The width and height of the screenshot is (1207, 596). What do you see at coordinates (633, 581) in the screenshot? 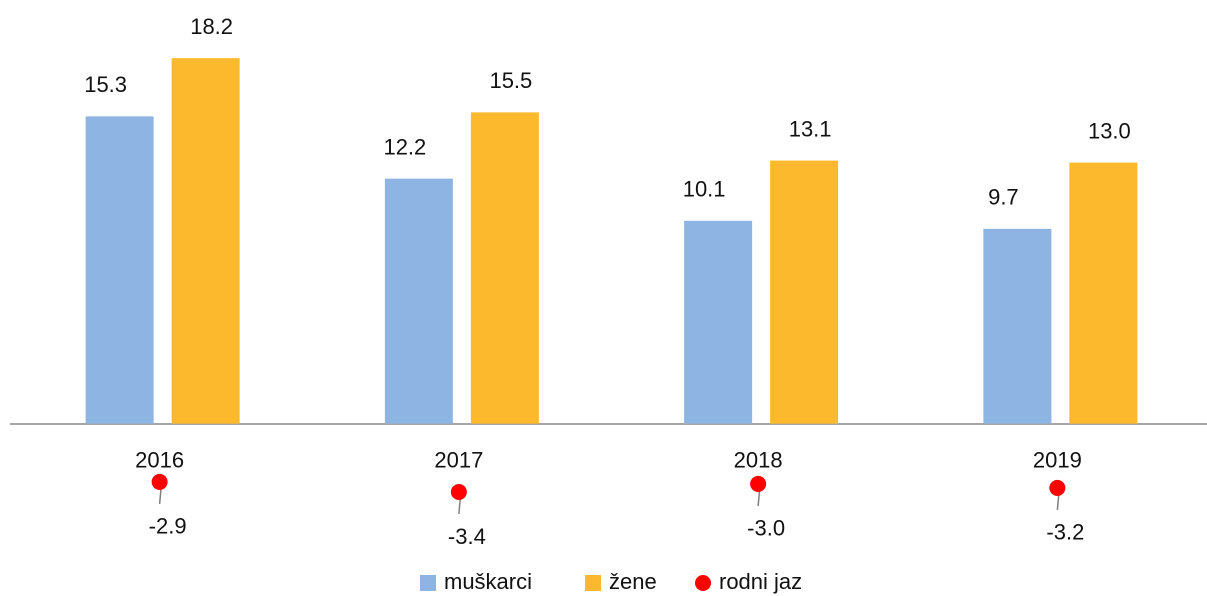
I see `legend-label: žene` at bounding box center [633, 581].